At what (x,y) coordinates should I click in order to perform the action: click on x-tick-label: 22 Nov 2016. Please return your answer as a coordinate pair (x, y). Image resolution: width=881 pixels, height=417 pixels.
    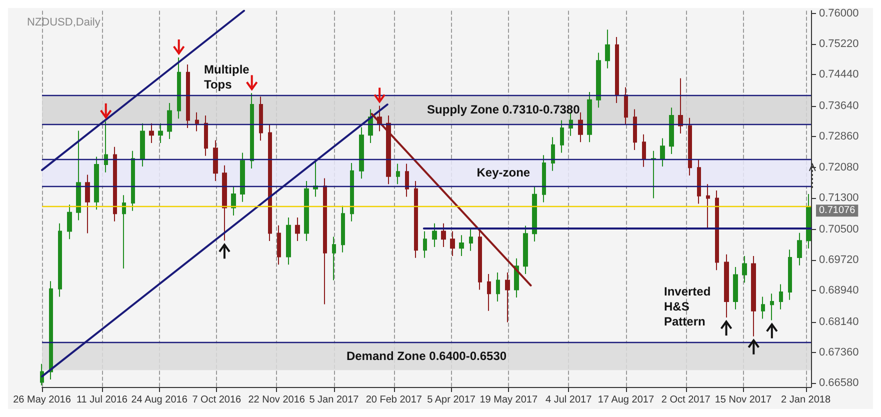
    Looking at the image, I should click on (277, 400).